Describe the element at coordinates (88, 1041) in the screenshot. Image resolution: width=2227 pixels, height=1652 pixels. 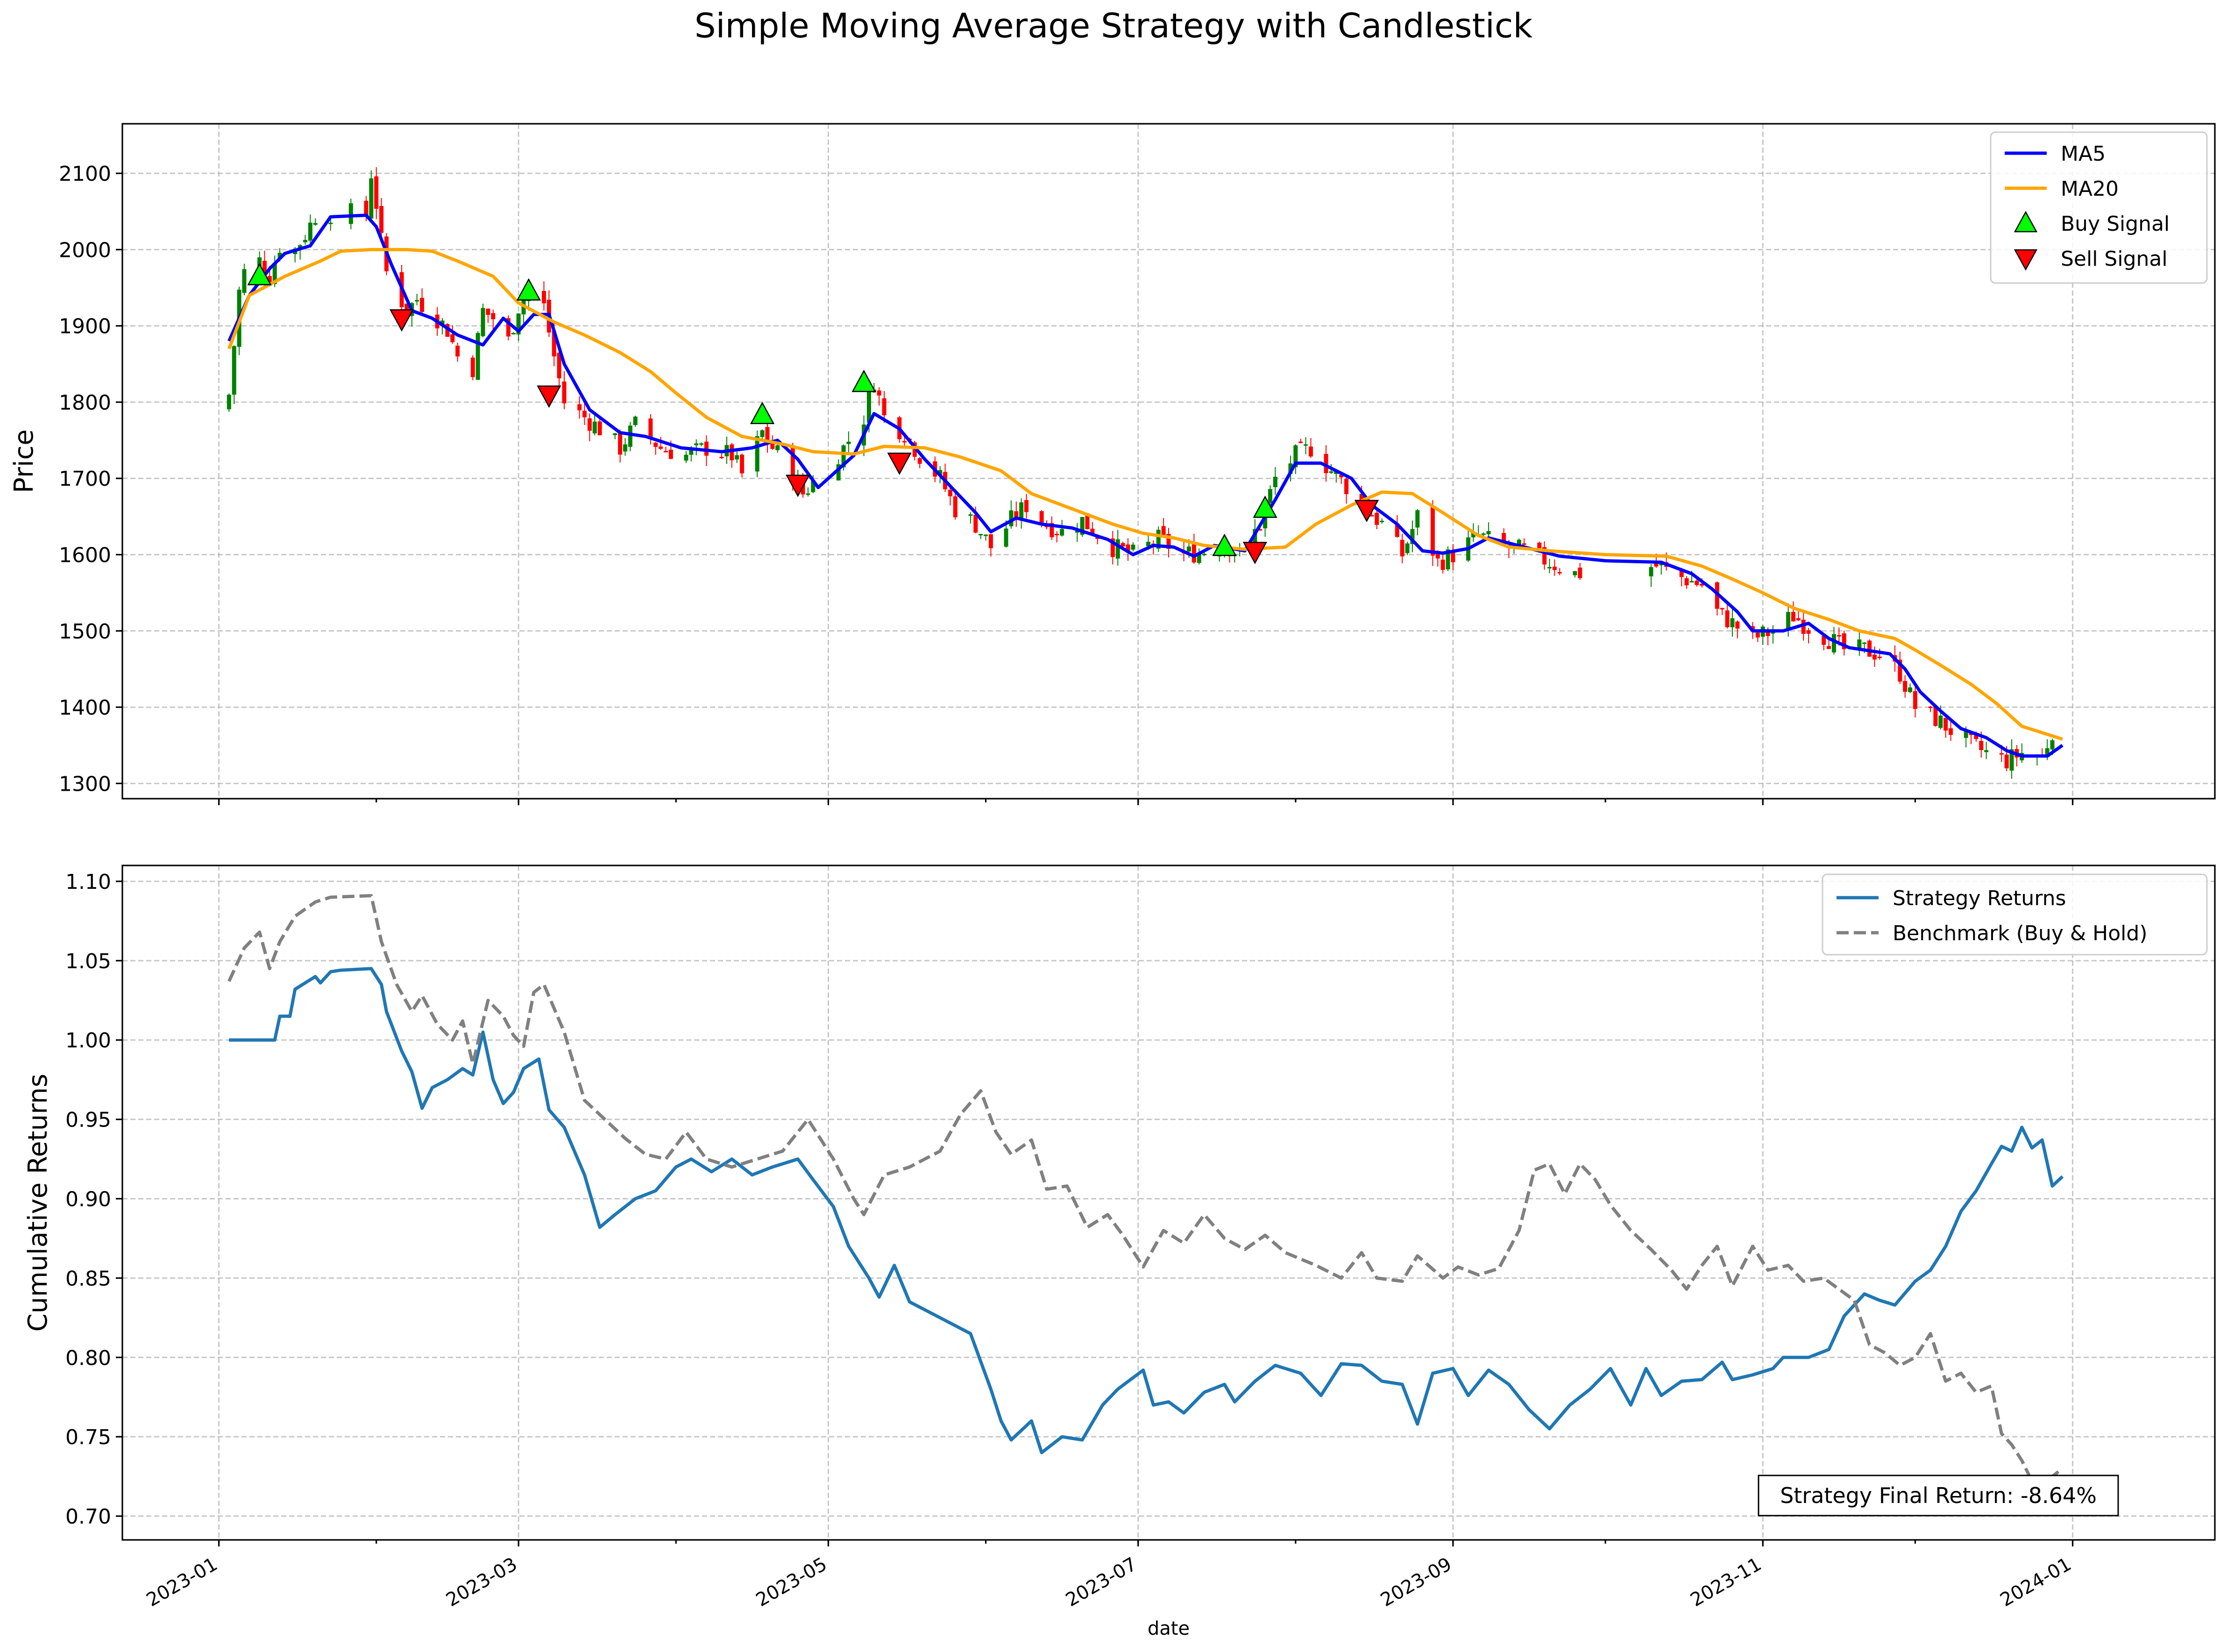
I see `y-tick-label: 1.00` at that location.